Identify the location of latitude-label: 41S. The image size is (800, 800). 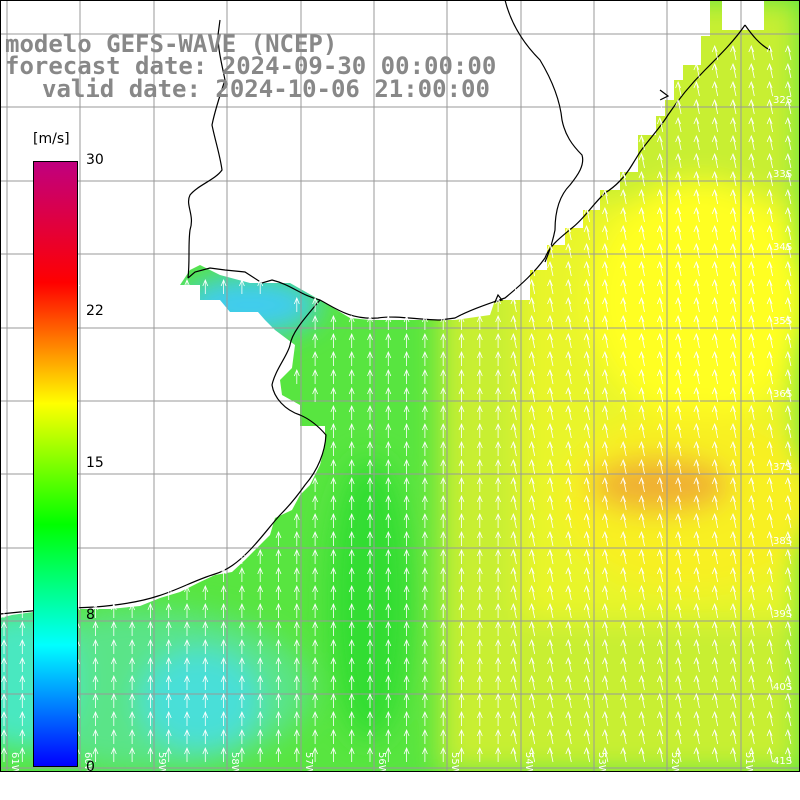
(782, 761).